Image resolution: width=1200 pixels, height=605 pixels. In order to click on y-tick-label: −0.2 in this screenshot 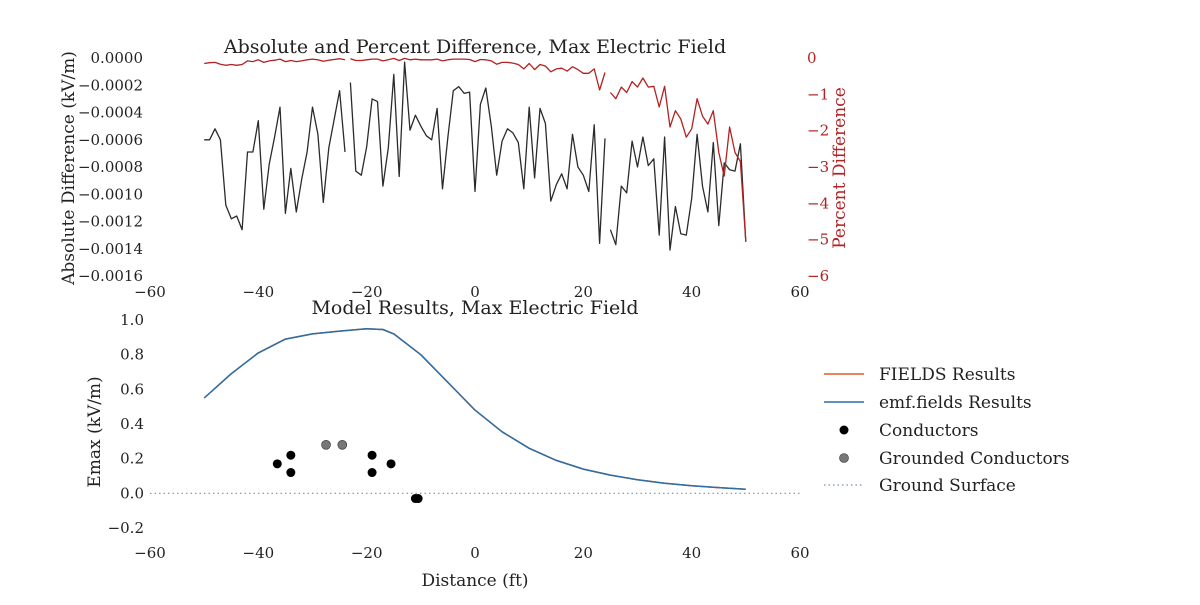, I will do `click(126, 528)`.